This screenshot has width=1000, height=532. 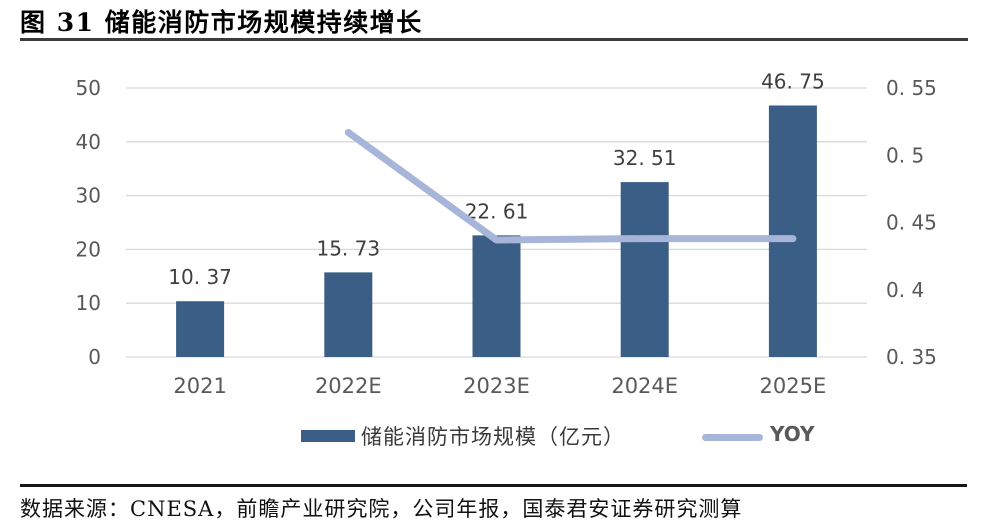 What do you see at coordinates (88, 196) in the screenshot?
I see `left-axis-tick: 30` at bounding box center [88, 196].